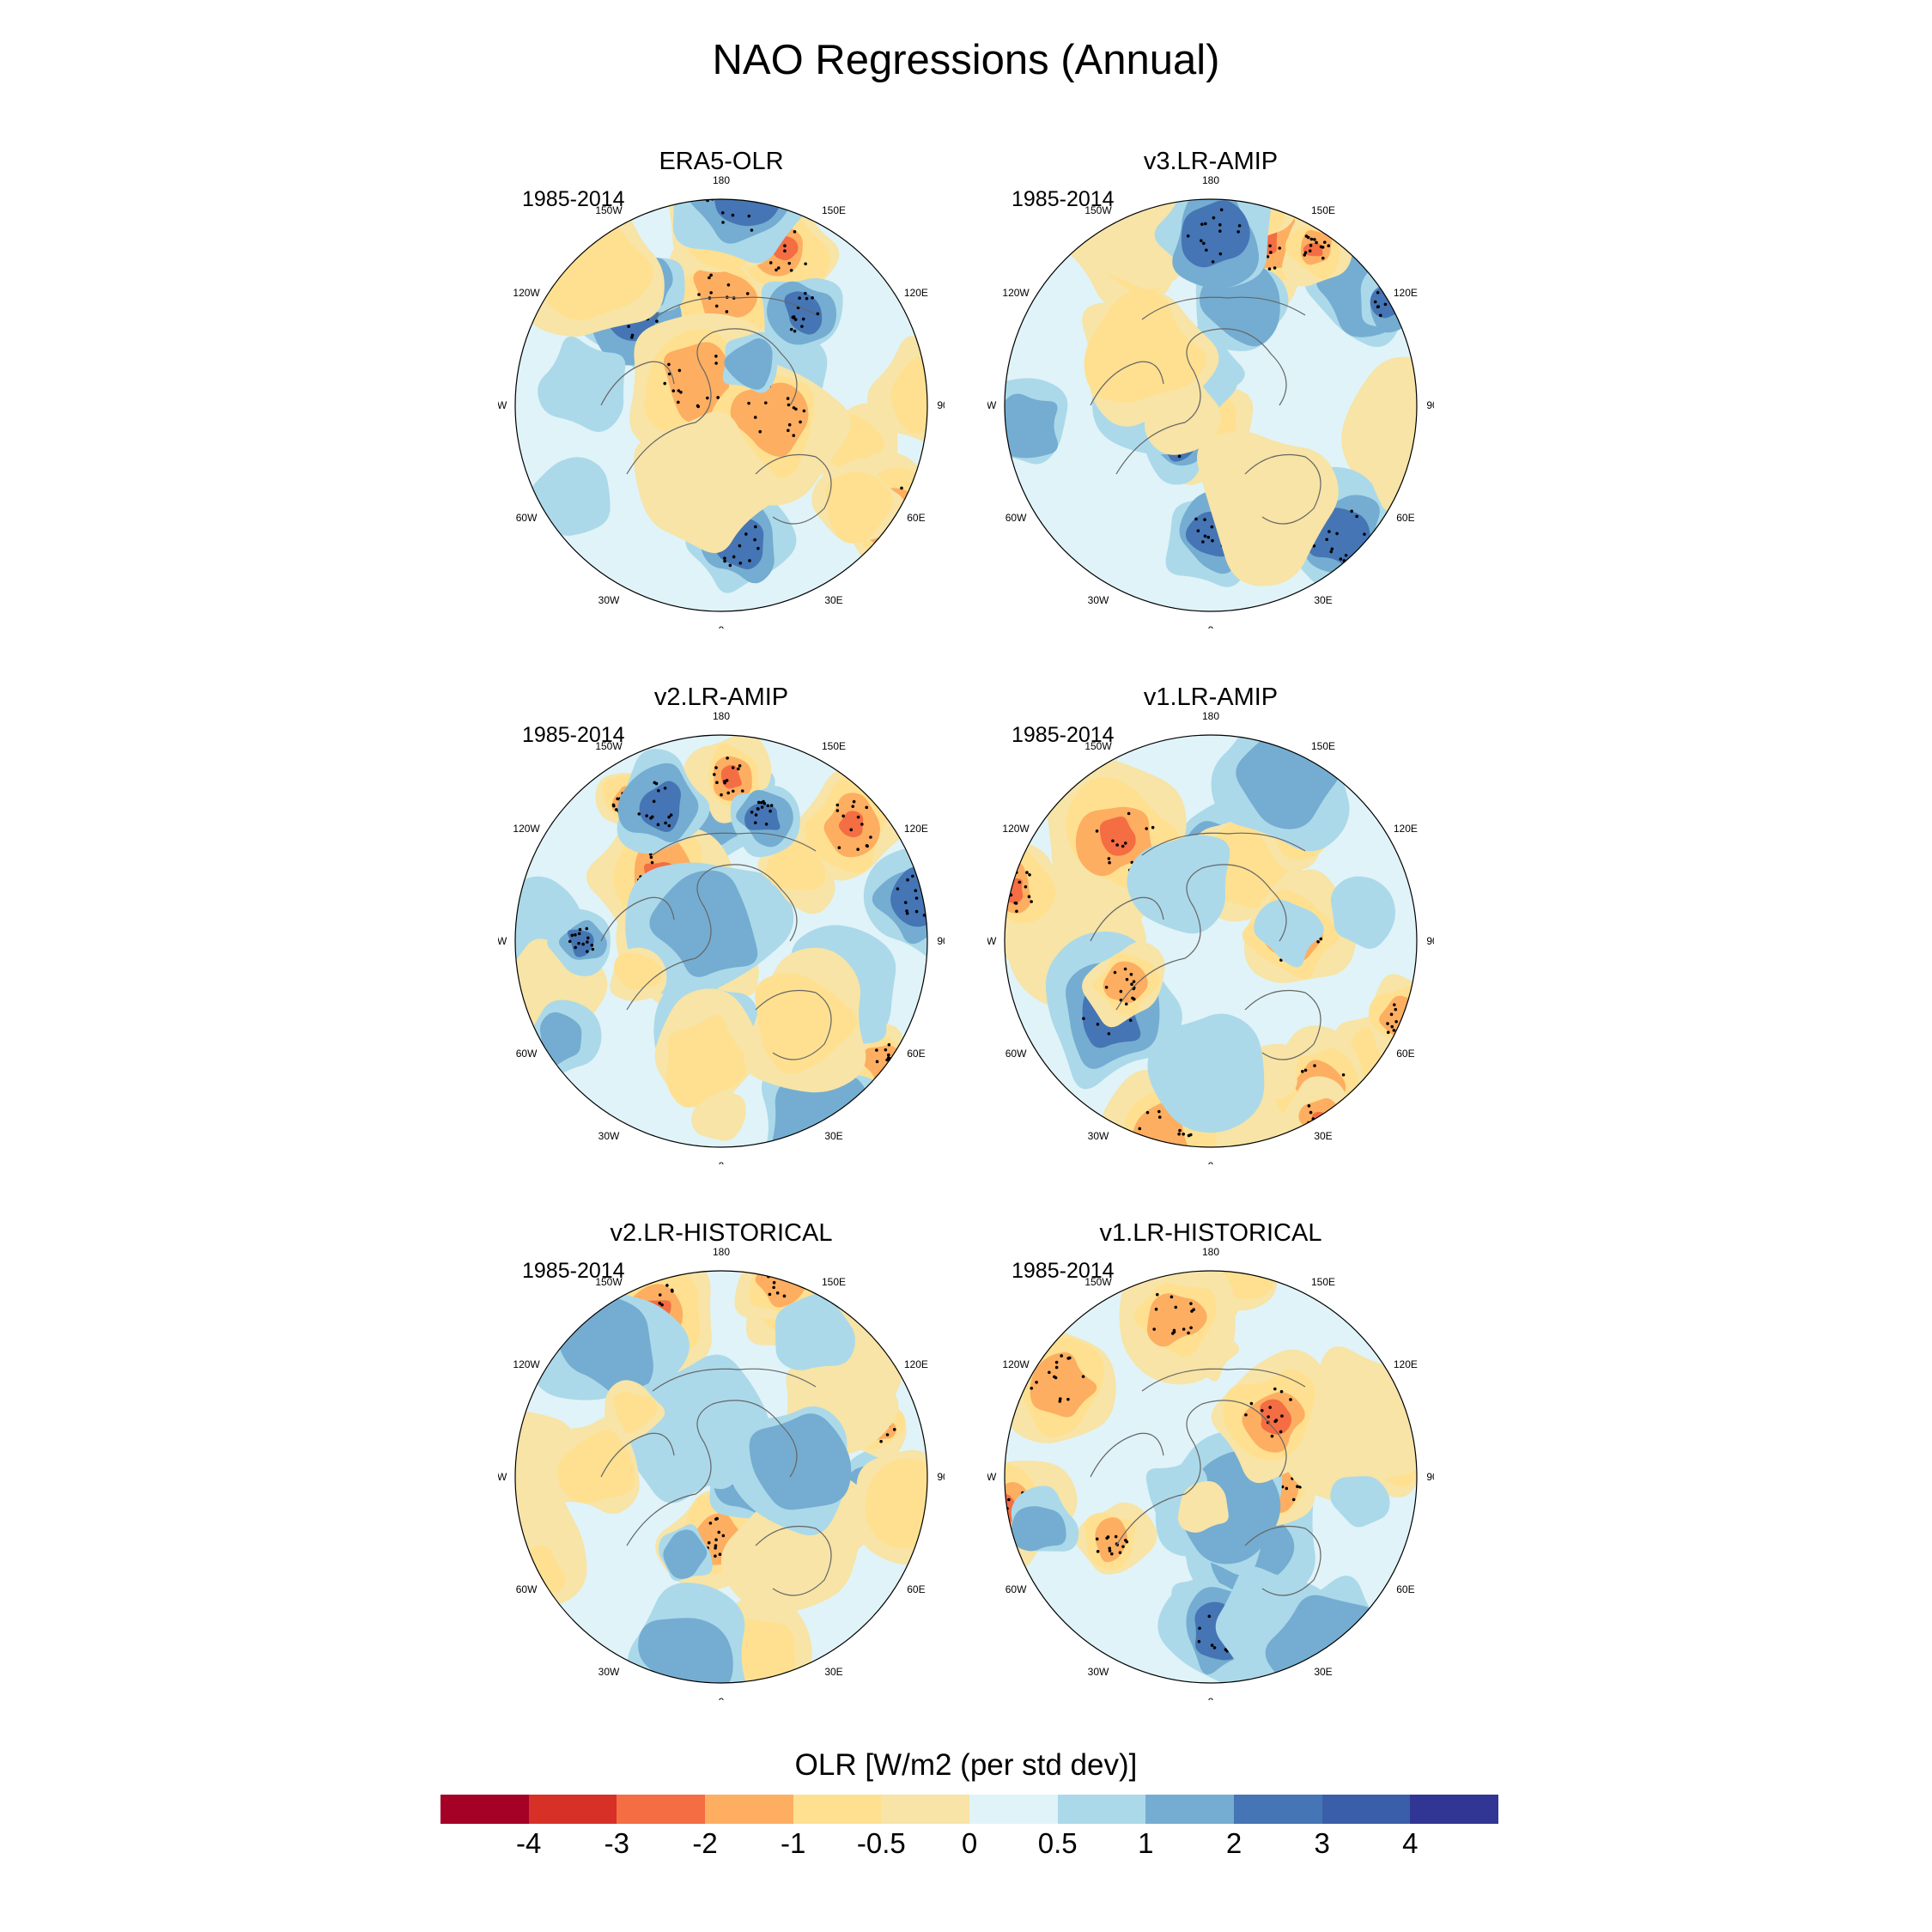  What do you see at coordinates (833, 1672) in the screenshot?
I see `longitude-label: 30E` at bounding box center [833, 1672].